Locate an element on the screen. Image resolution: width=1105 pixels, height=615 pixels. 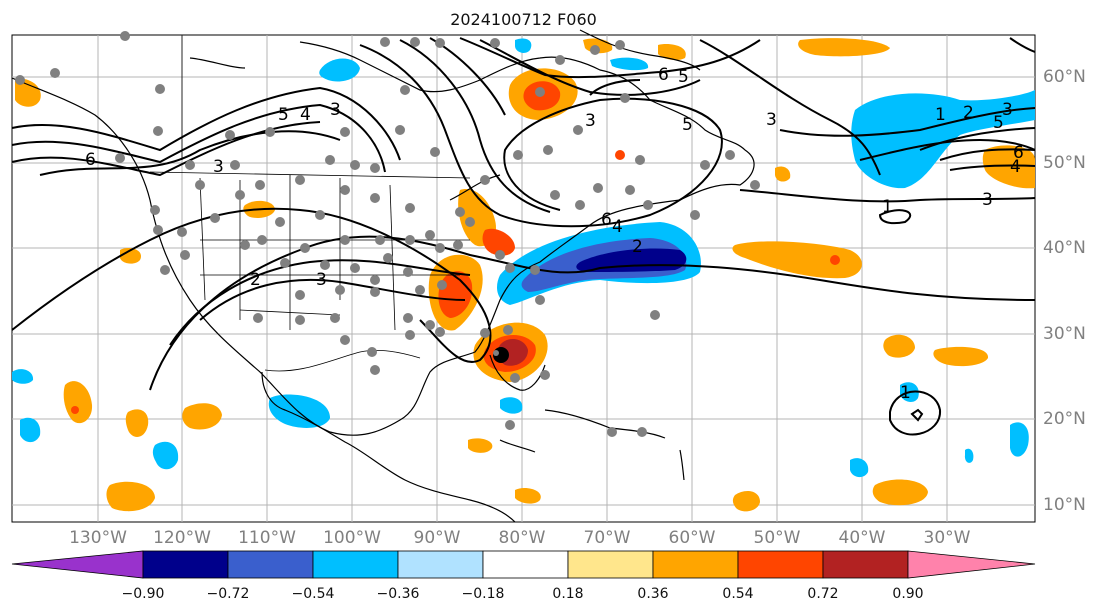
lon-label: 130°W is located at coordinates (98, 538).